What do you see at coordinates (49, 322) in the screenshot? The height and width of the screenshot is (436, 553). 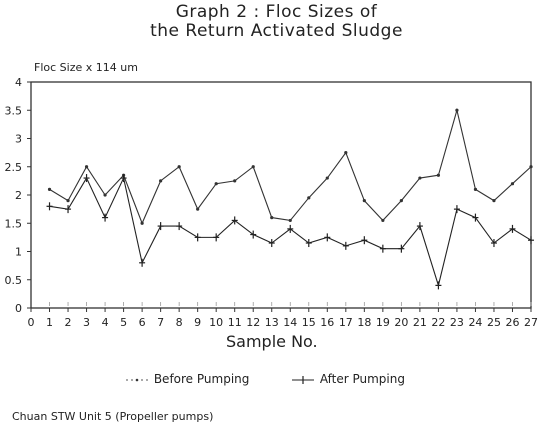 I see `x-tick-label: 1` at bounding box center [49, 322].